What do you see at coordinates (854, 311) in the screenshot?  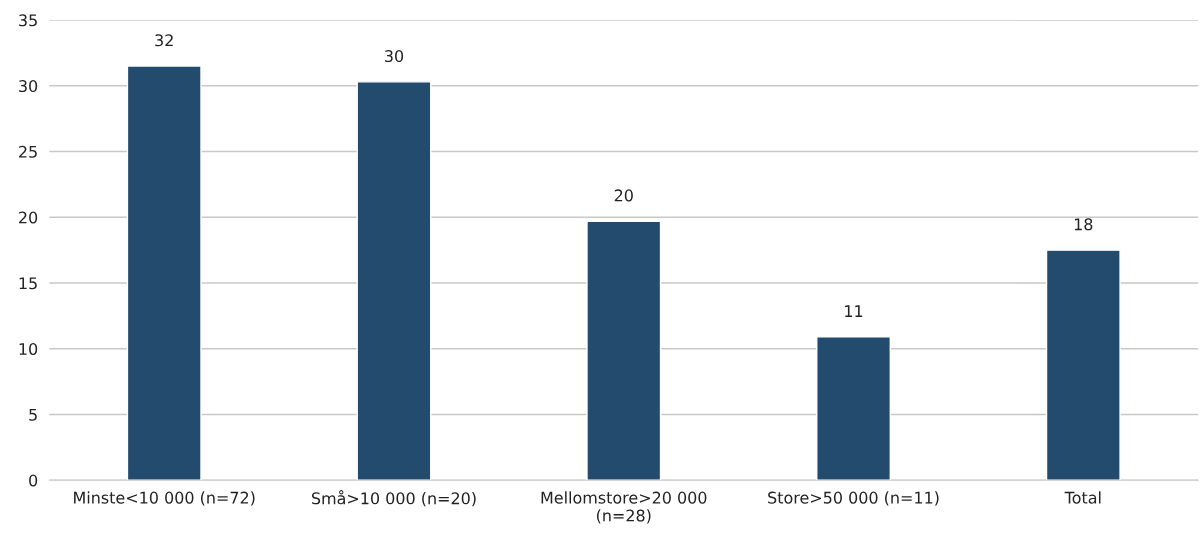 I see `data-label: 11` at bounding box center [854, 311].